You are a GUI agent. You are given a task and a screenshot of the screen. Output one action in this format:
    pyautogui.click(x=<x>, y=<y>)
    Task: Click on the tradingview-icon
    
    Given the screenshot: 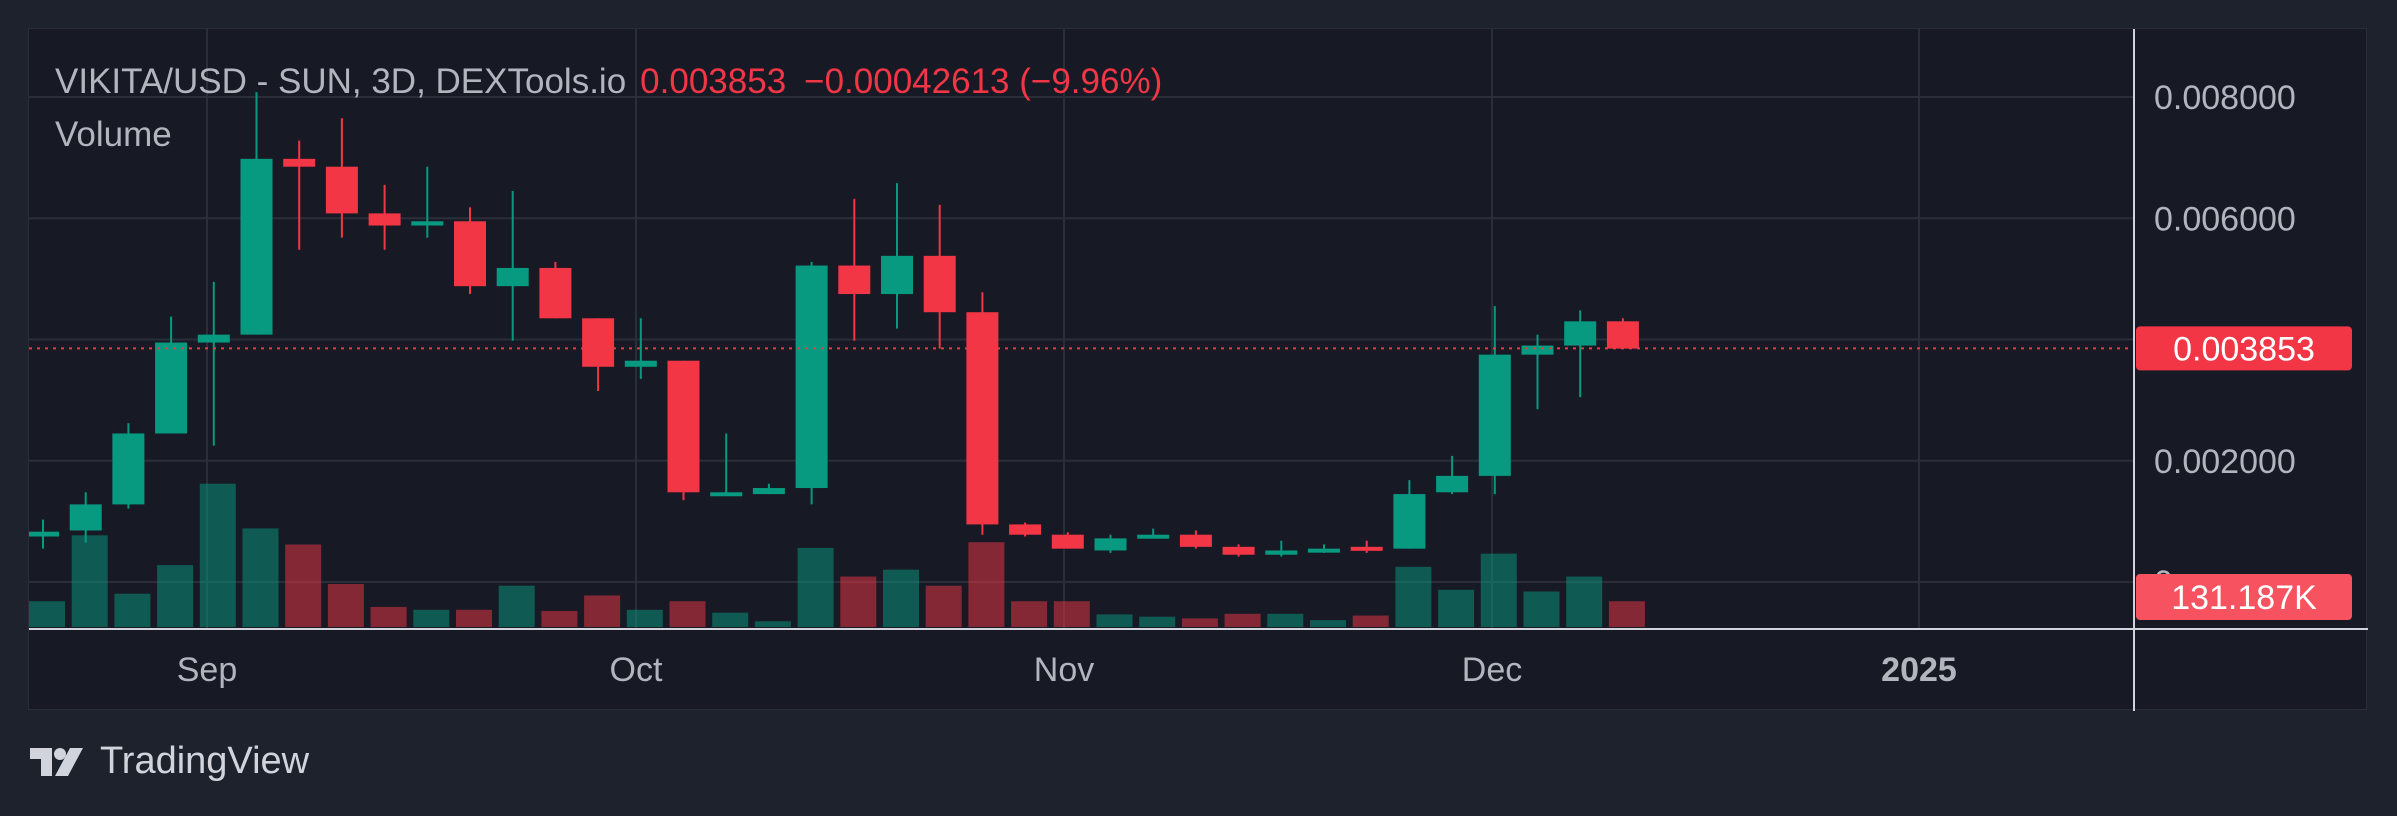 What is the action you would take?
    pyautogui.click(x=56, y=761)
    